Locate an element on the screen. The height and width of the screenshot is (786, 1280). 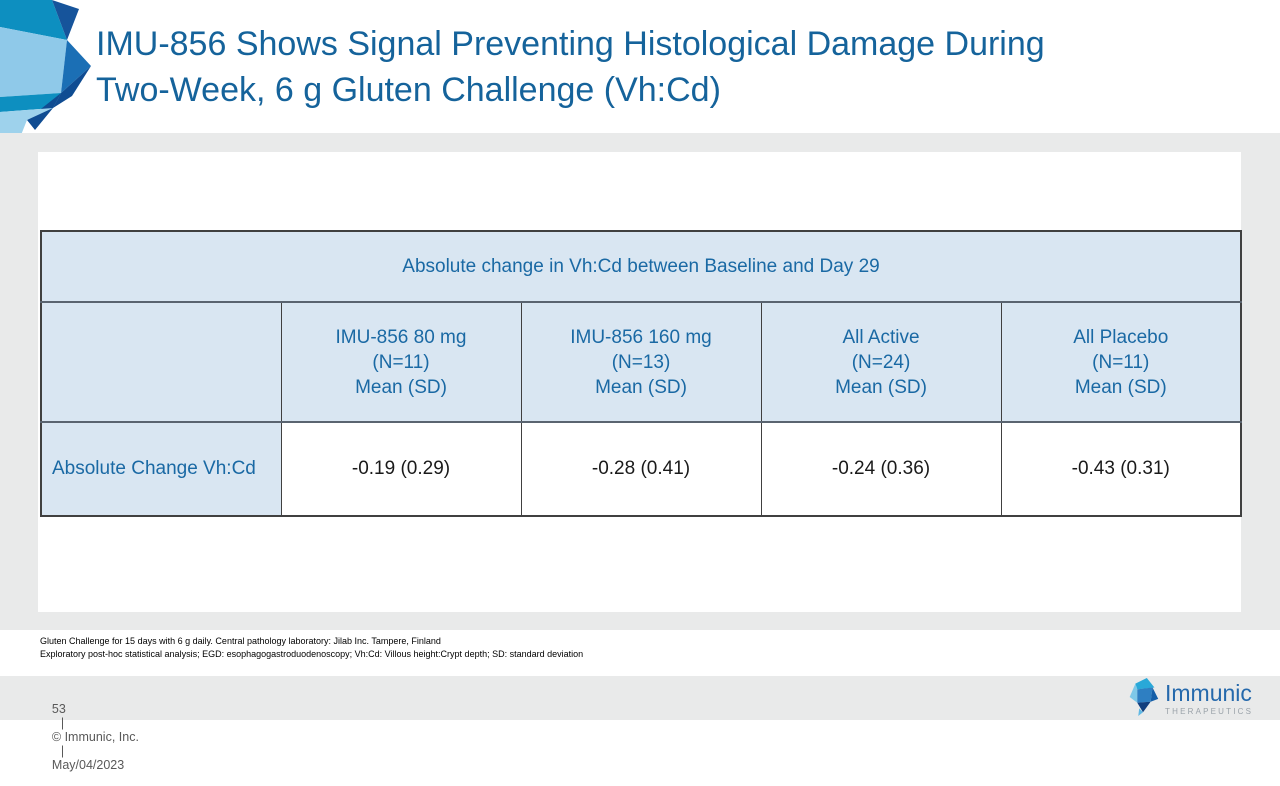
column-n: (N=13) is located at coordinates (641, 362).